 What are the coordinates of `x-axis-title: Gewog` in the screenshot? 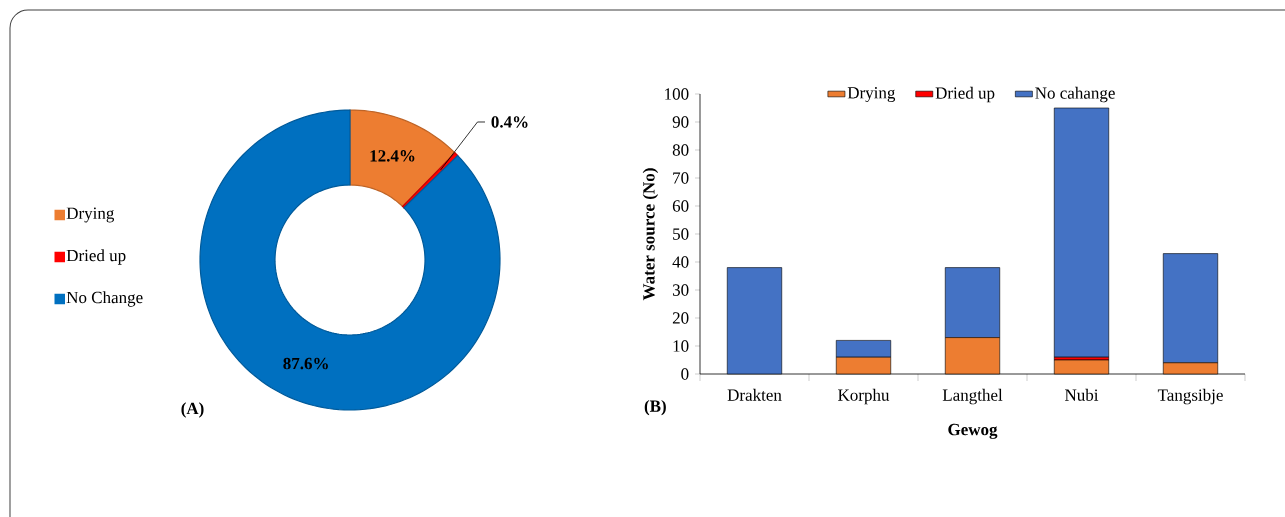 It's located at (973, 431).